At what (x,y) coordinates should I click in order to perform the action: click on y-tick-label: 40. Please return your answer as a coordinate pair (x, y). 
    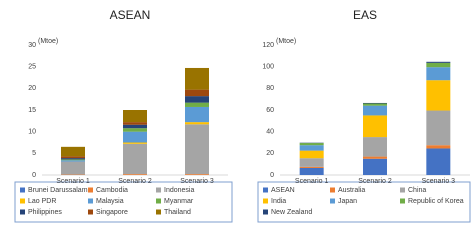
    Looking at the image, I should click on (270, 132).